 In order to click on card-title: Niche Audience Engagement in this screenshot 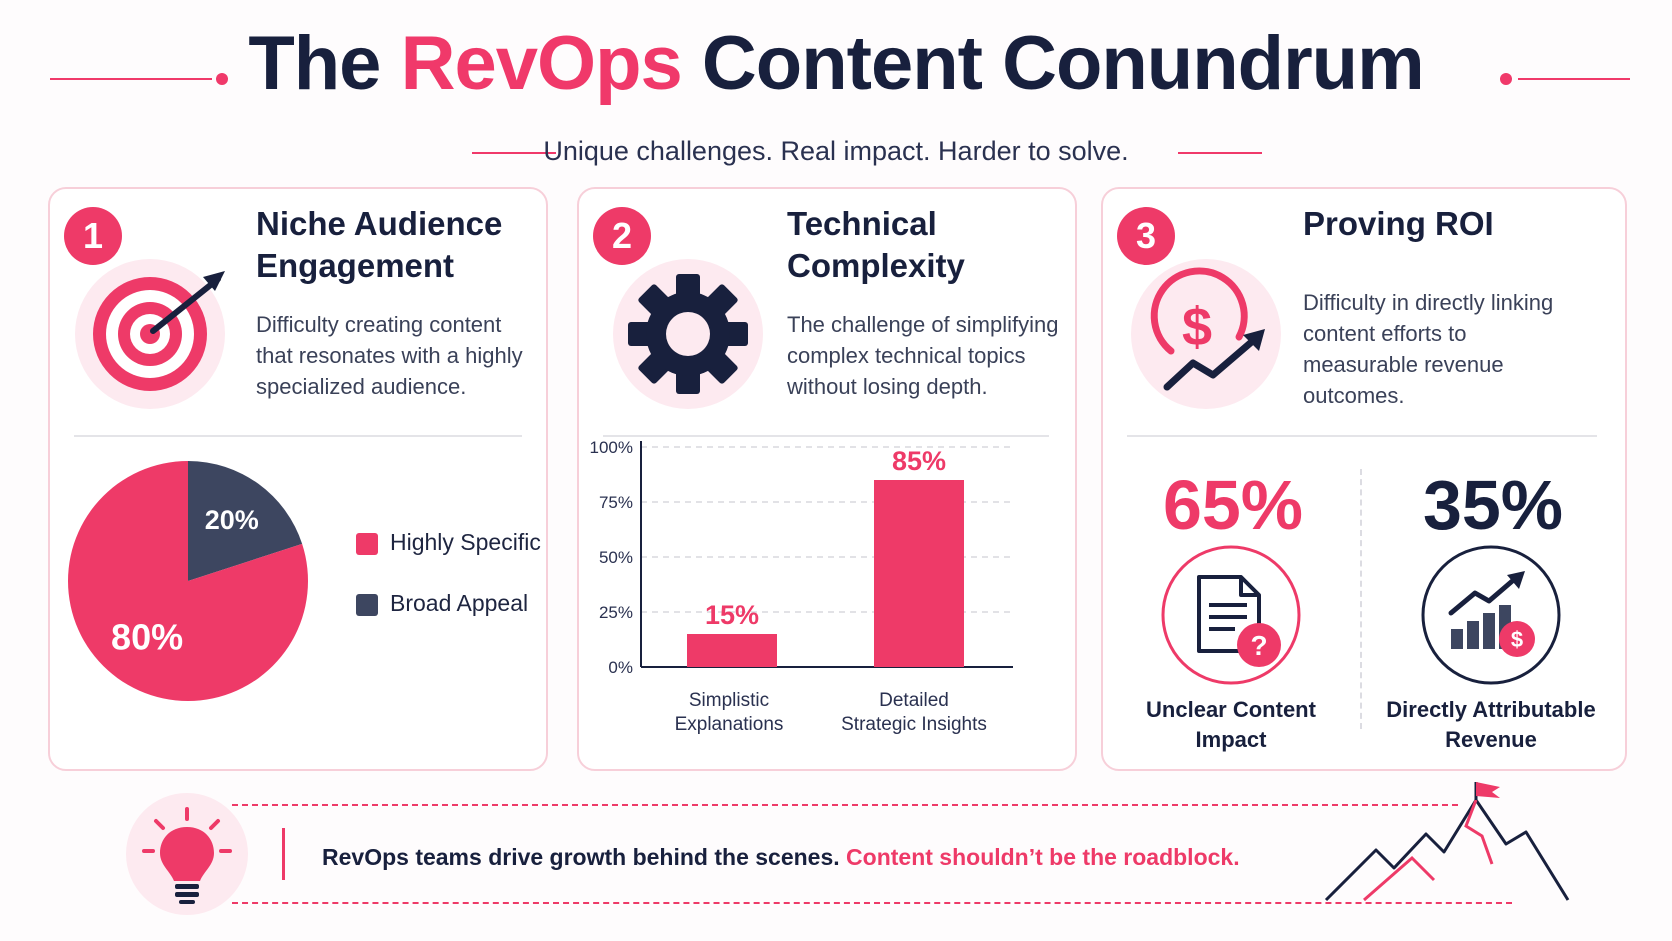, I will do `click(379, 245)`.